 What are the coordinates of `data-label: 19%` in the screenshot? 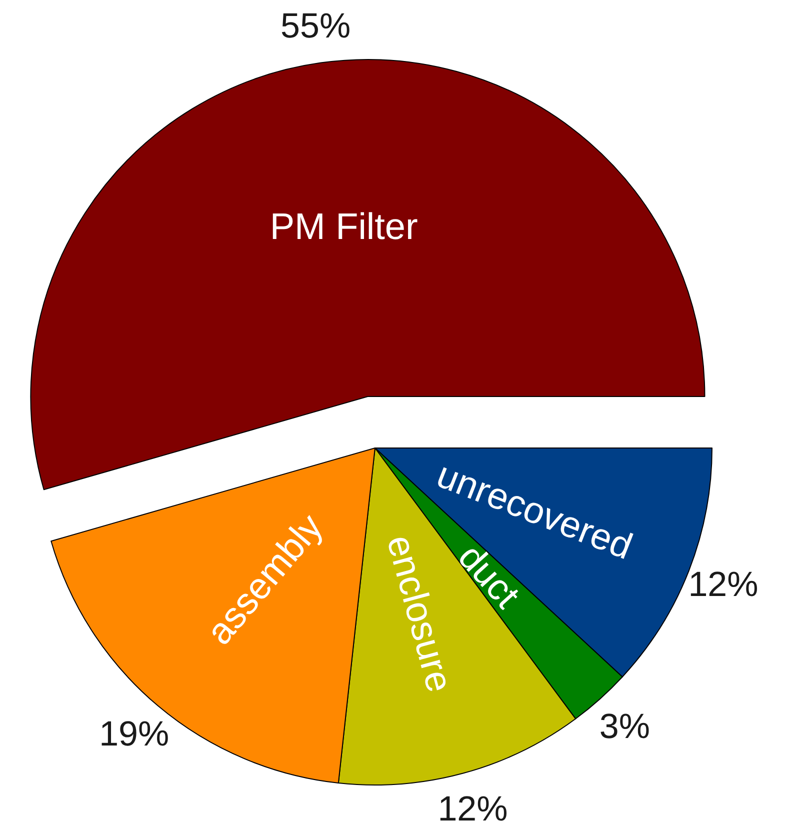 It's located at (134, 734).